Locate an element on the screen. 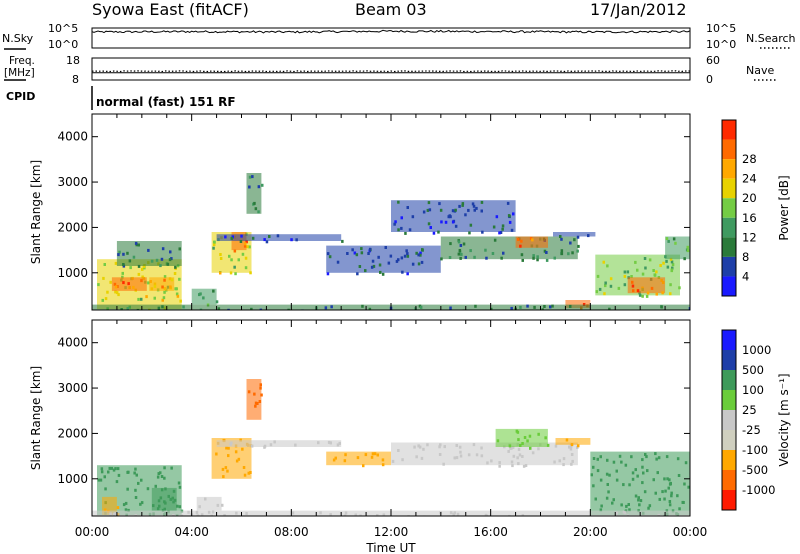 This screenshot has width=800, height=554. colorbar-frame is located at coordinates (729, 420).